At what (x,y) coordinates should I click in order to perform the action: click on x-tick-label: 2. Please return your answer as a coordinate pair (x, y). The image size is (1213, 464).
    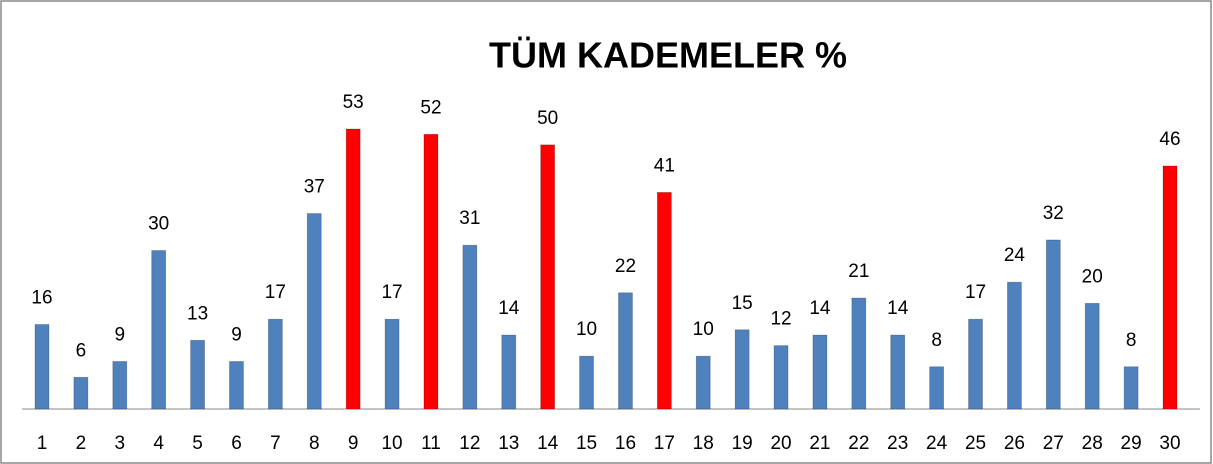
    Looking at the image, I should click on (81, 443).